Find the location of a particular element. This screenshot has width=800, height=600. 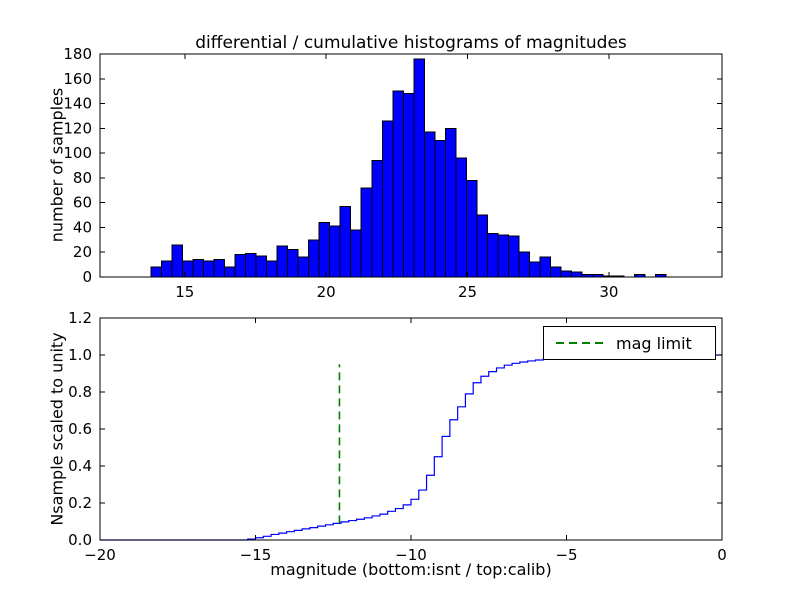

svg-text: 0.8 is located at coordinates (80, 392).